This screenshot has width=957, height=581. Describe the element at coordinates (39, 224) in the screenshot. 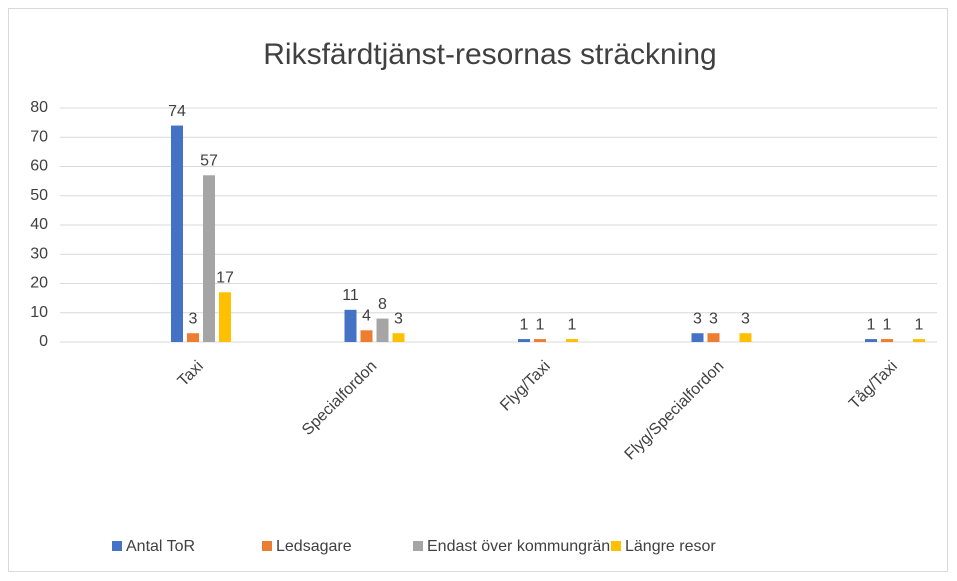

I see `y-tick-label: 40` at that location.